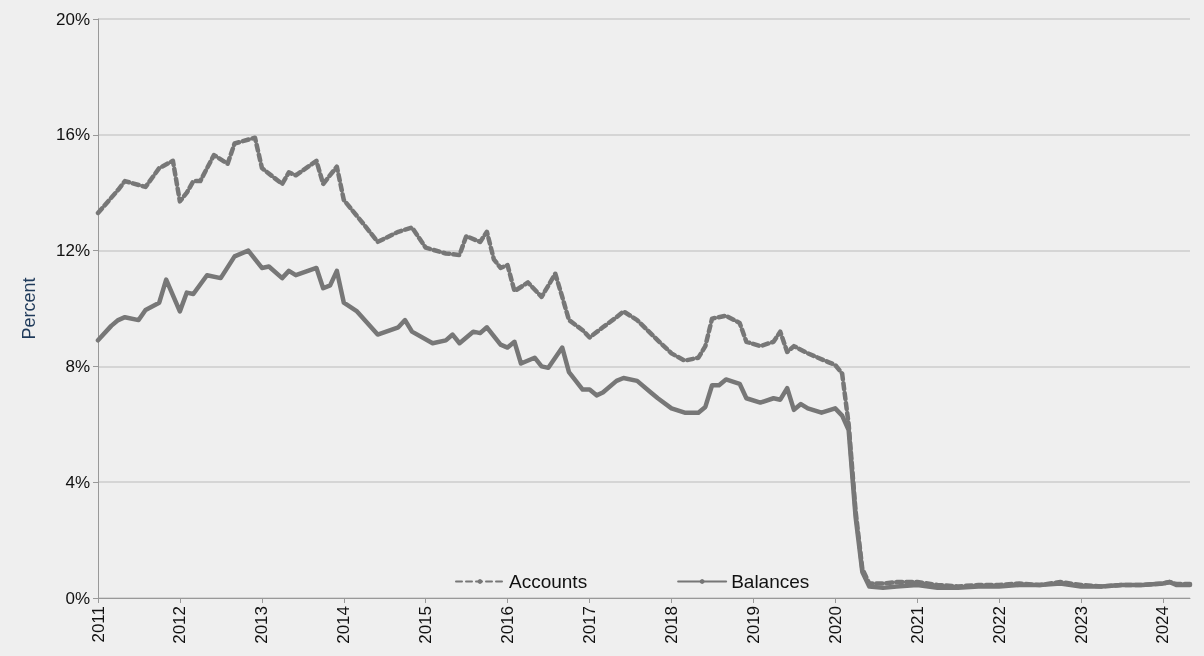 This screenshot has height=656, width=1204. Describe the element at coordinates (508, 625) in the screenshot. I see `x-tick-label: 2016` at that location.